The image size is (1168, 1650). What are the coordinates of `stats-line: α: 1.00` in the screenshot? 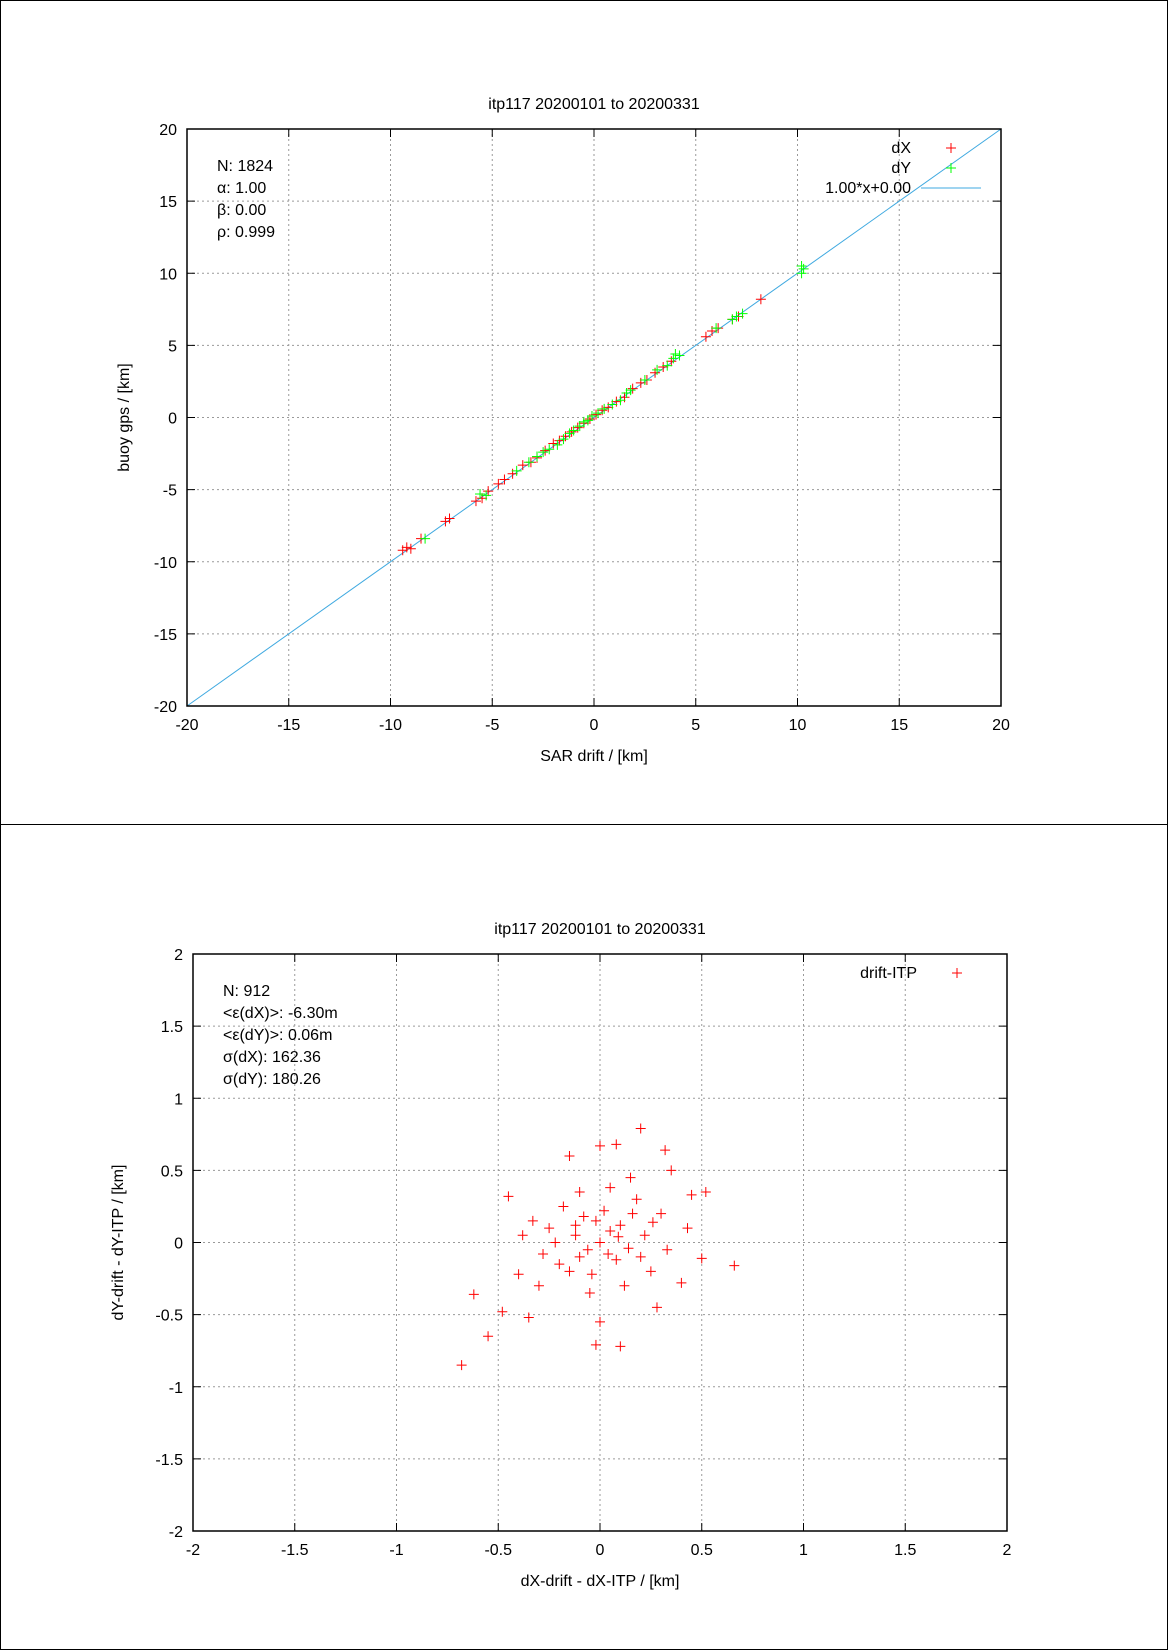 It's located at (241, 188).